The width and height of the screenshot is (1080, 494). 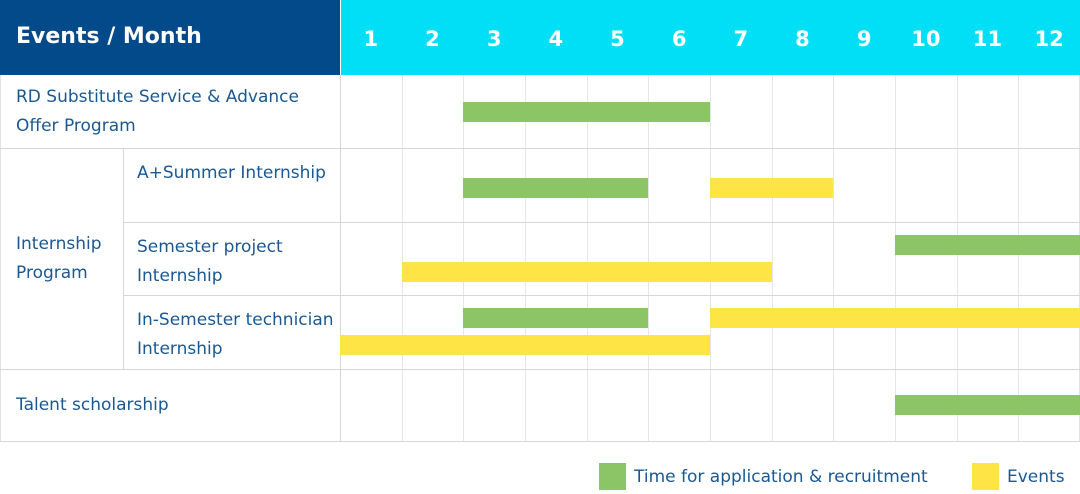 What do you see at coordinates (494, 39) in the screenshot?
I see `month-label: 3` at bounding box center [494, 39].